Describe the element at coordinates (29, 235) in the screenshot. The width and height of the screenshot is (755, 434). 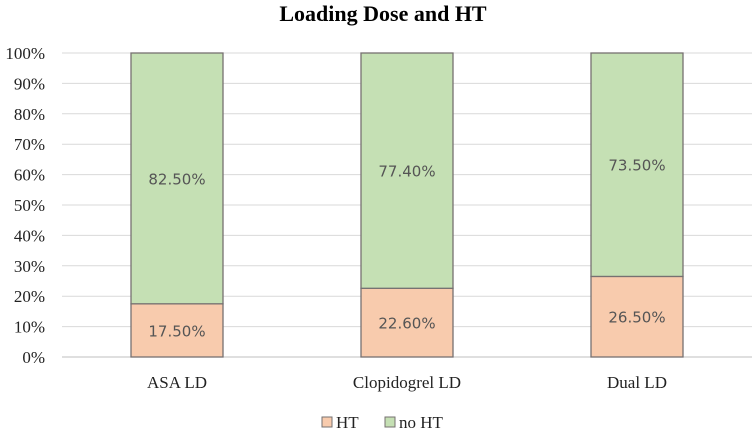
I see `y-tick-label: 40%` at that location.